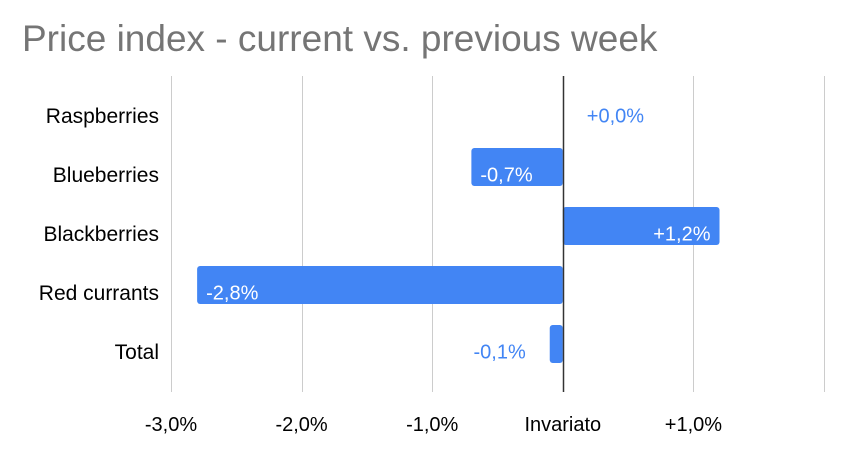  What do you see at coordinates (232, 294) in the screenshot?
I see `data-label: -2,8%` at bounding box center [232, 294].